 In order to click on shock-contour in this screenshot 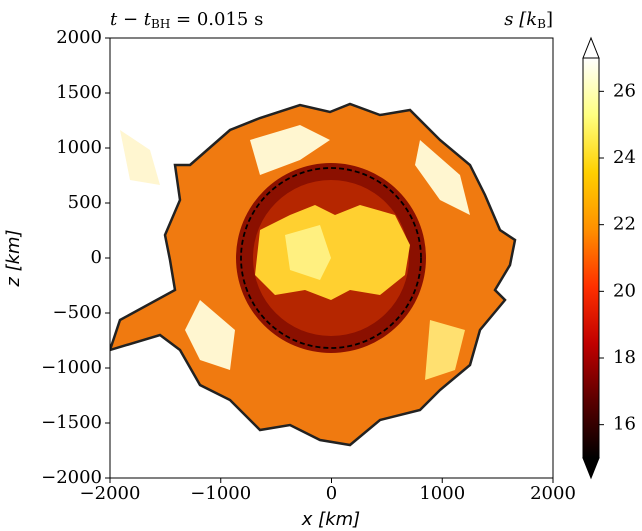, I will do `click(331, 258)`.